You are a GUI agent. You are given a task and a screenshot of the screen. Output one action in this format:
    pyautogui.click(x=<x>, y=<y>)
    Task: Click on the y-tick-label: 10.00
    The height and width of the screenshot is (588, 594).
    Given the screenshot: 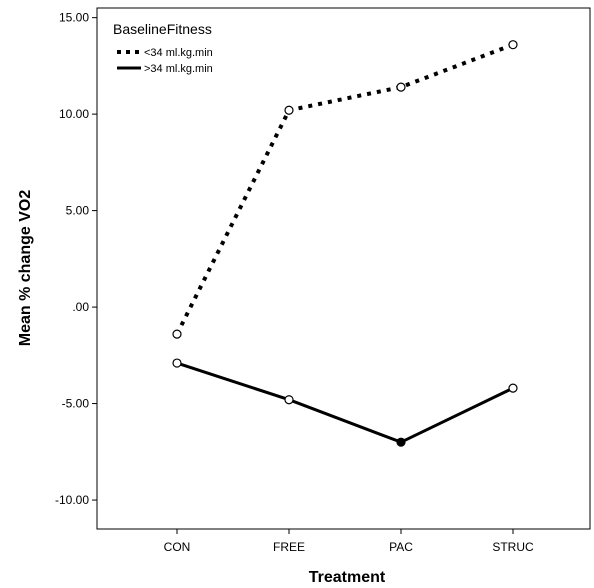 What is the action you would take?
    pyautogui.click(x=74, y=114)
    